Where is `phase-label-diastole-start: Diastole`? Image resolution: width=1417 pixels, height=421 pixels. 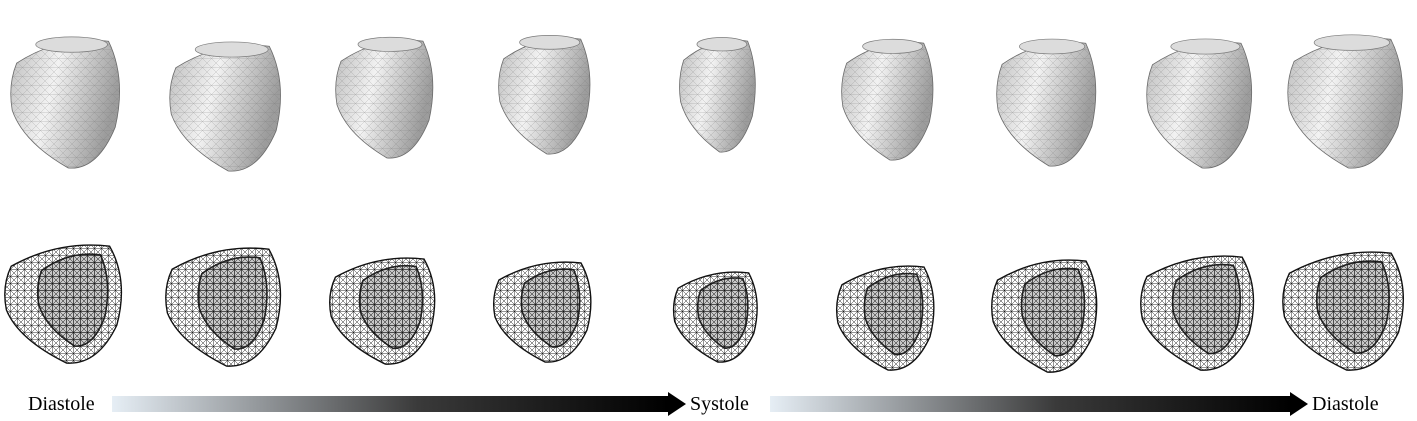
phase-label-diastole-start: Diastole is located at coordinates (61, 404).